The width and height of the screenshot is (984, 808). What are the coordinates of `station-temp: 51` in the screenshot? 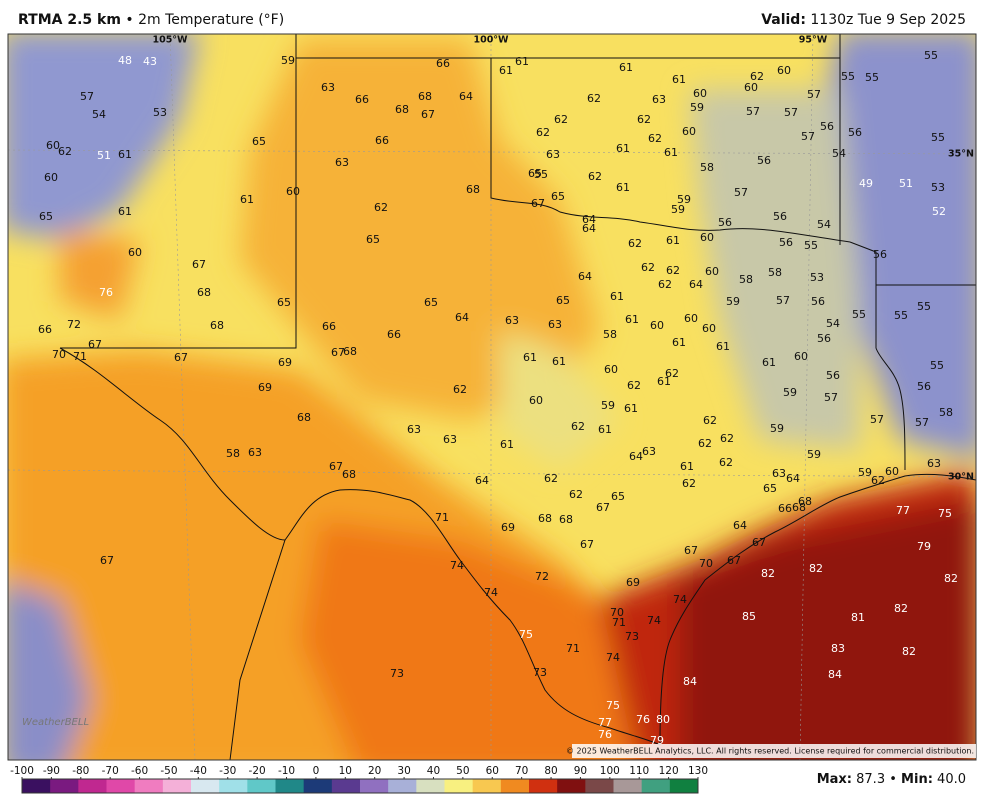 It's located at (104, 155).